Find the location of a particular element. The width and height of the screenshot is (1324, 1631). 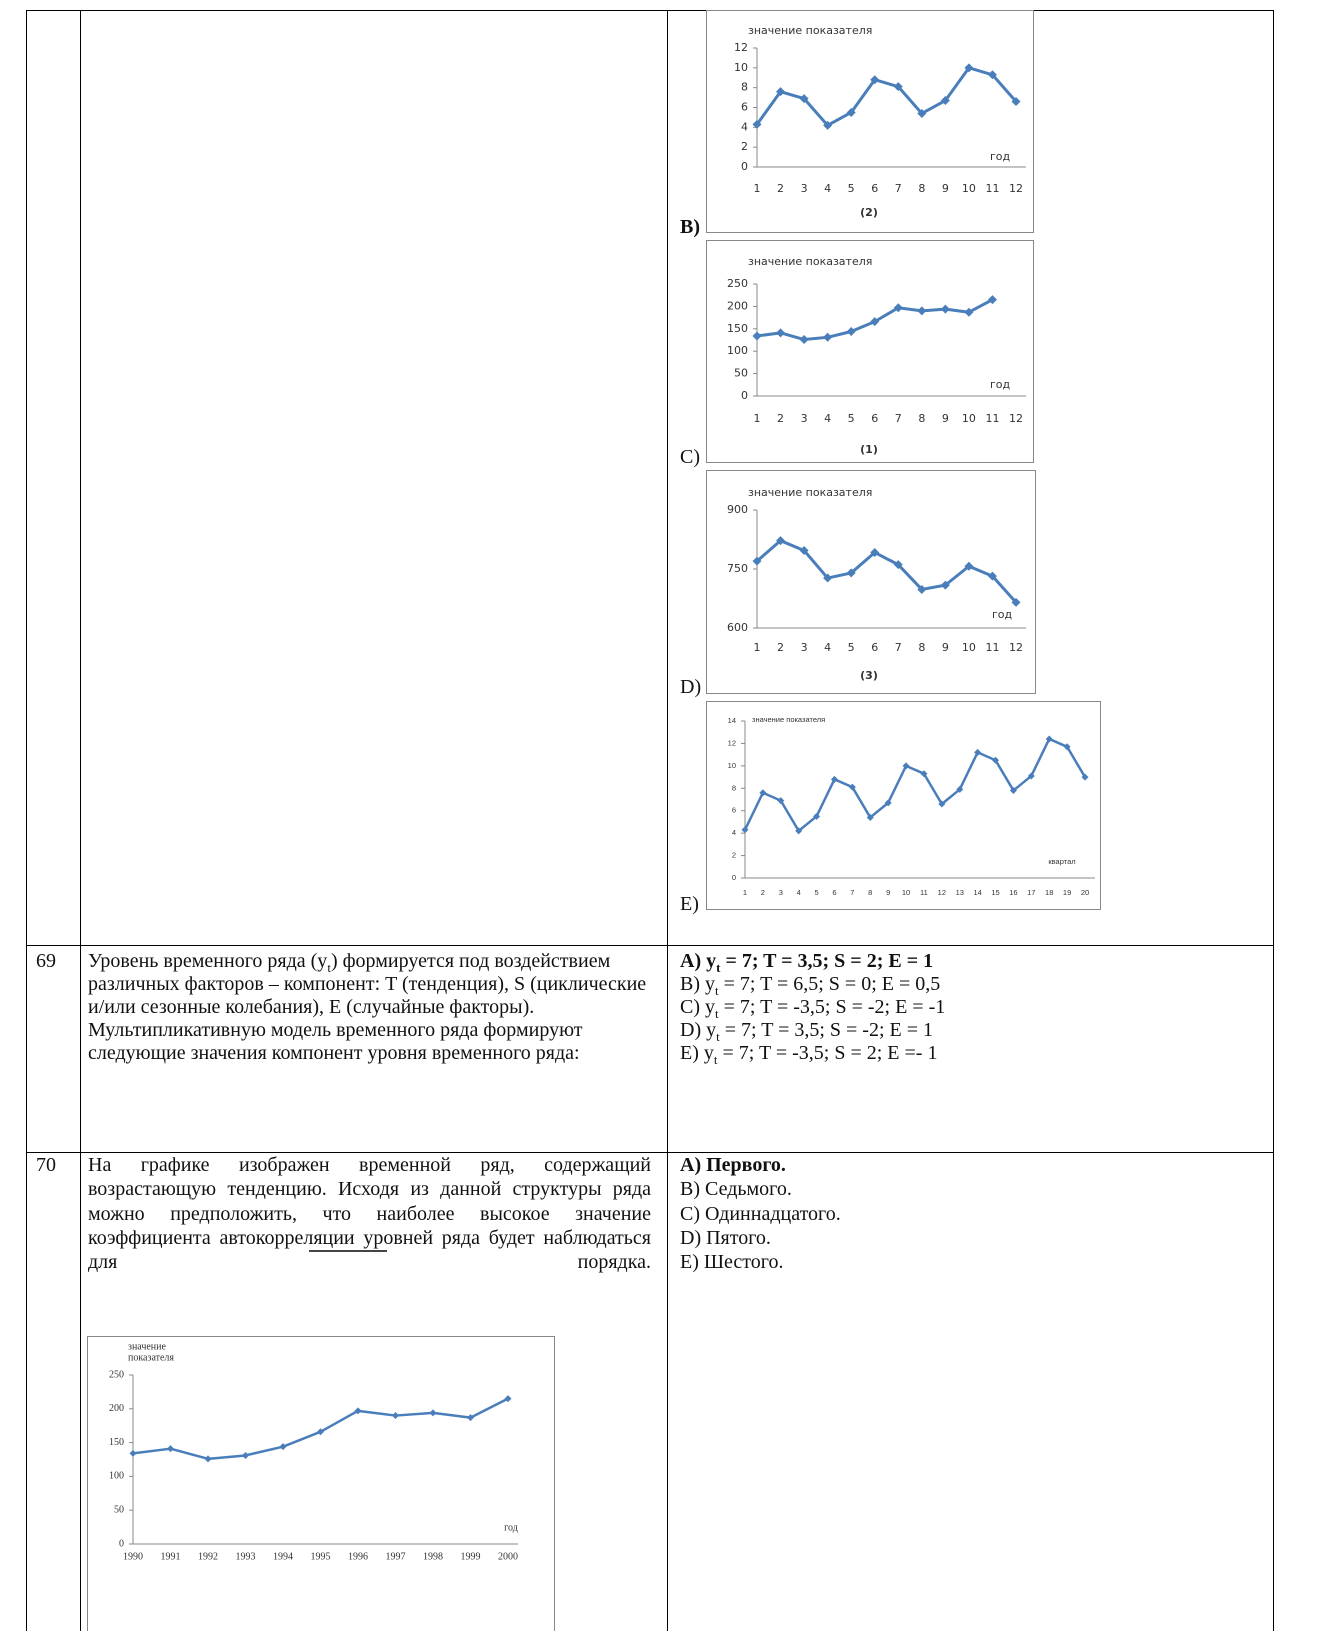

option-text: B) y is located at coordinates (697, 984).